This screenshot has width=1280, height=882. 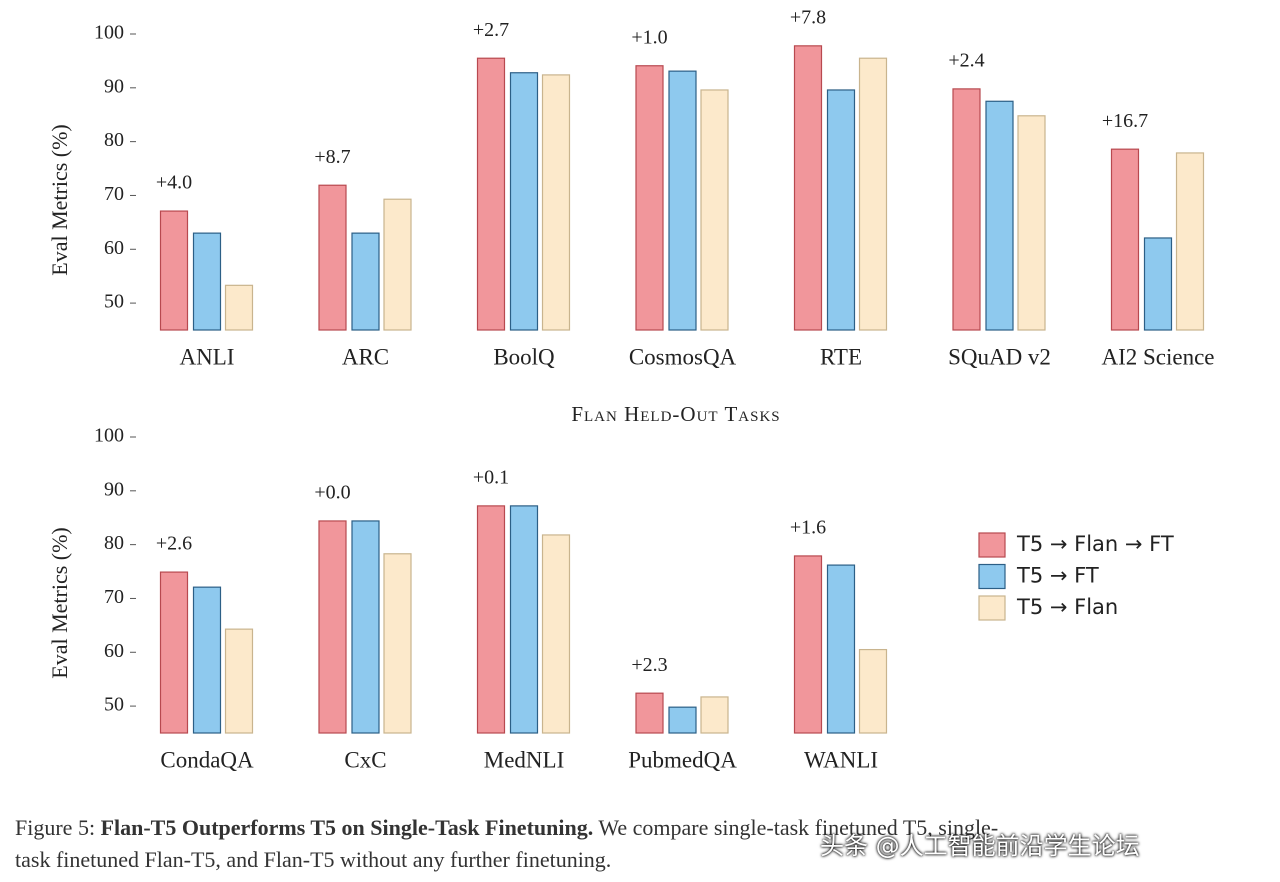 I want to click on x-tick-label: BoolQ, so click(x=524, y=356).